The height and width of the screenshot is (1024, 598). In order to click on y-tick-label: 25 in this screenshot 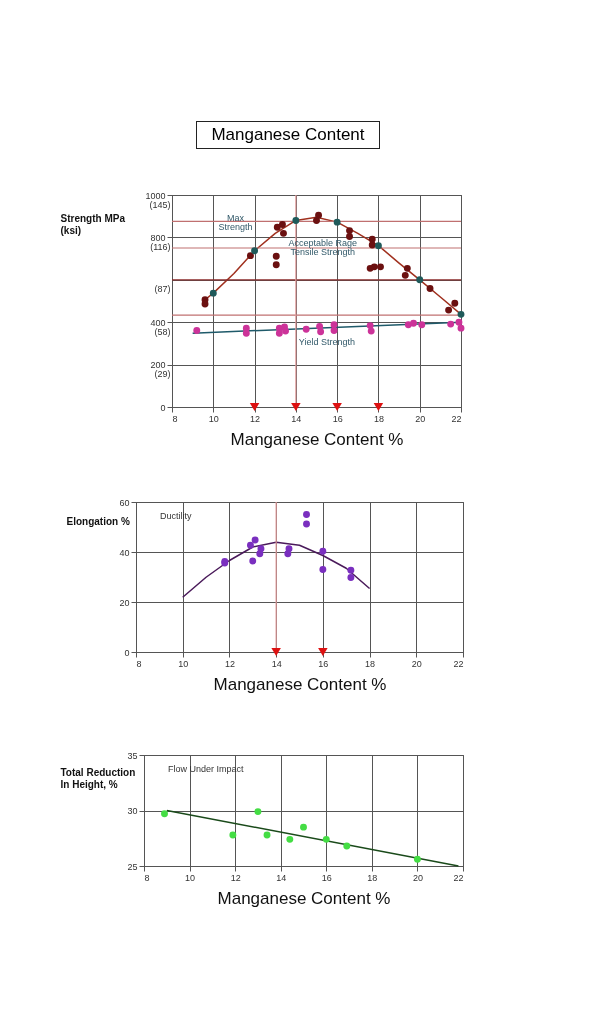, I will do `click(132, 866)`.